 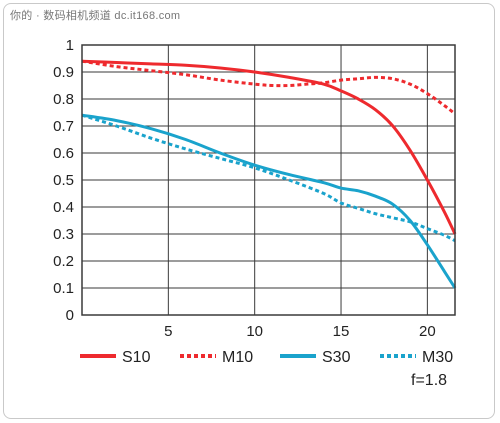 I want to click on legend-label-s10: S10, so click(x=136, y=357).